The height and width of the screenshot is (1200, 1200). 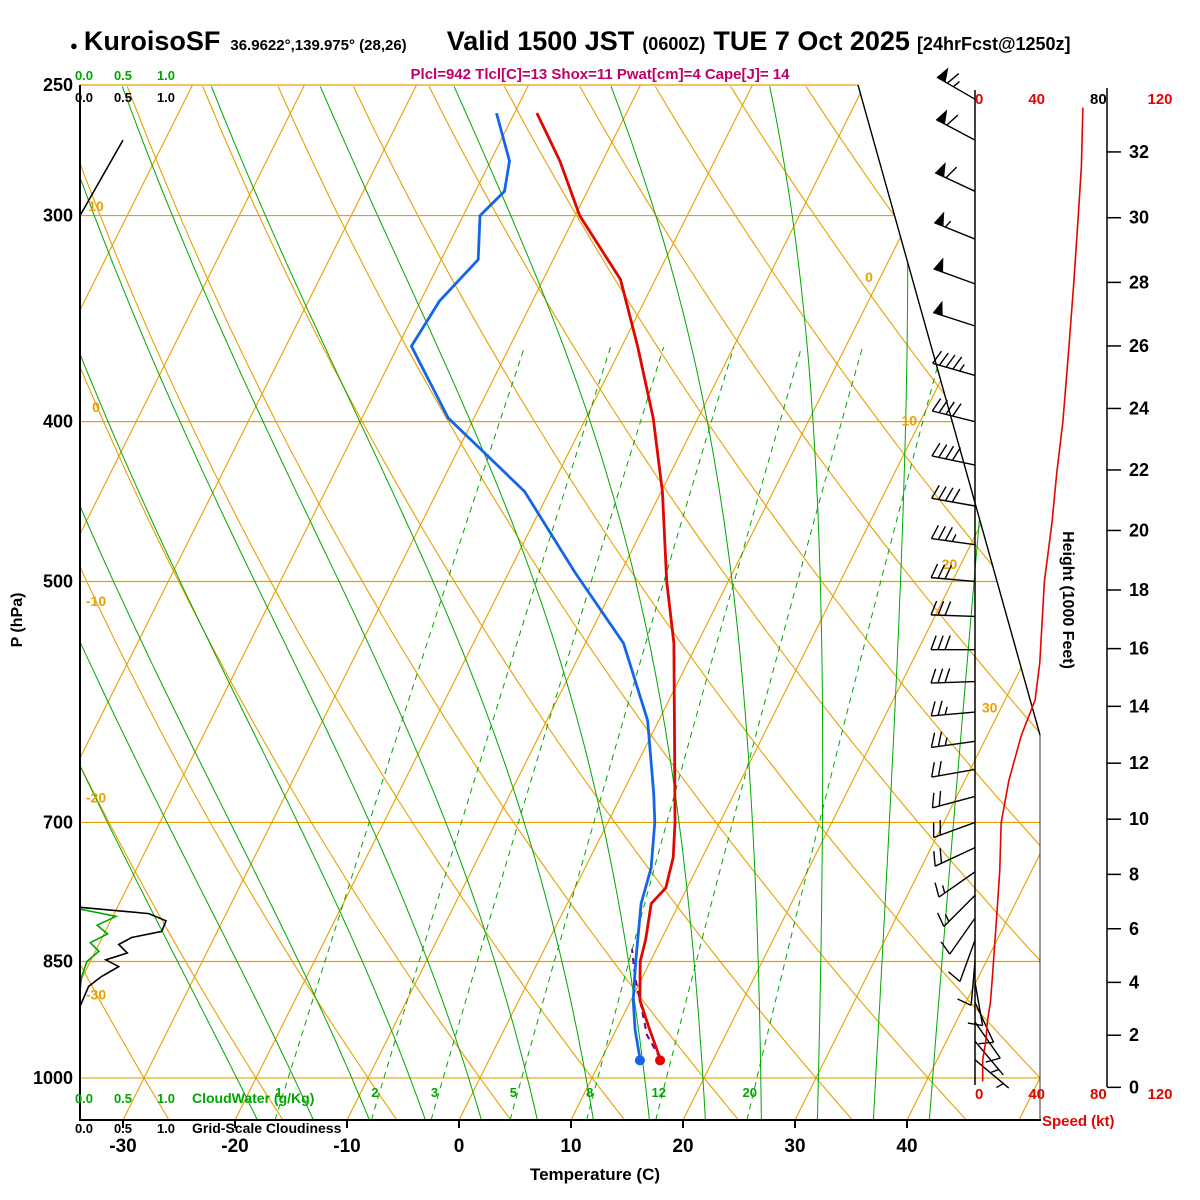 What do you see at coordinates (513, 1092) in the screenshot?
I see `mixing-ratio-label: 5` at bounding box center [513, 1092].